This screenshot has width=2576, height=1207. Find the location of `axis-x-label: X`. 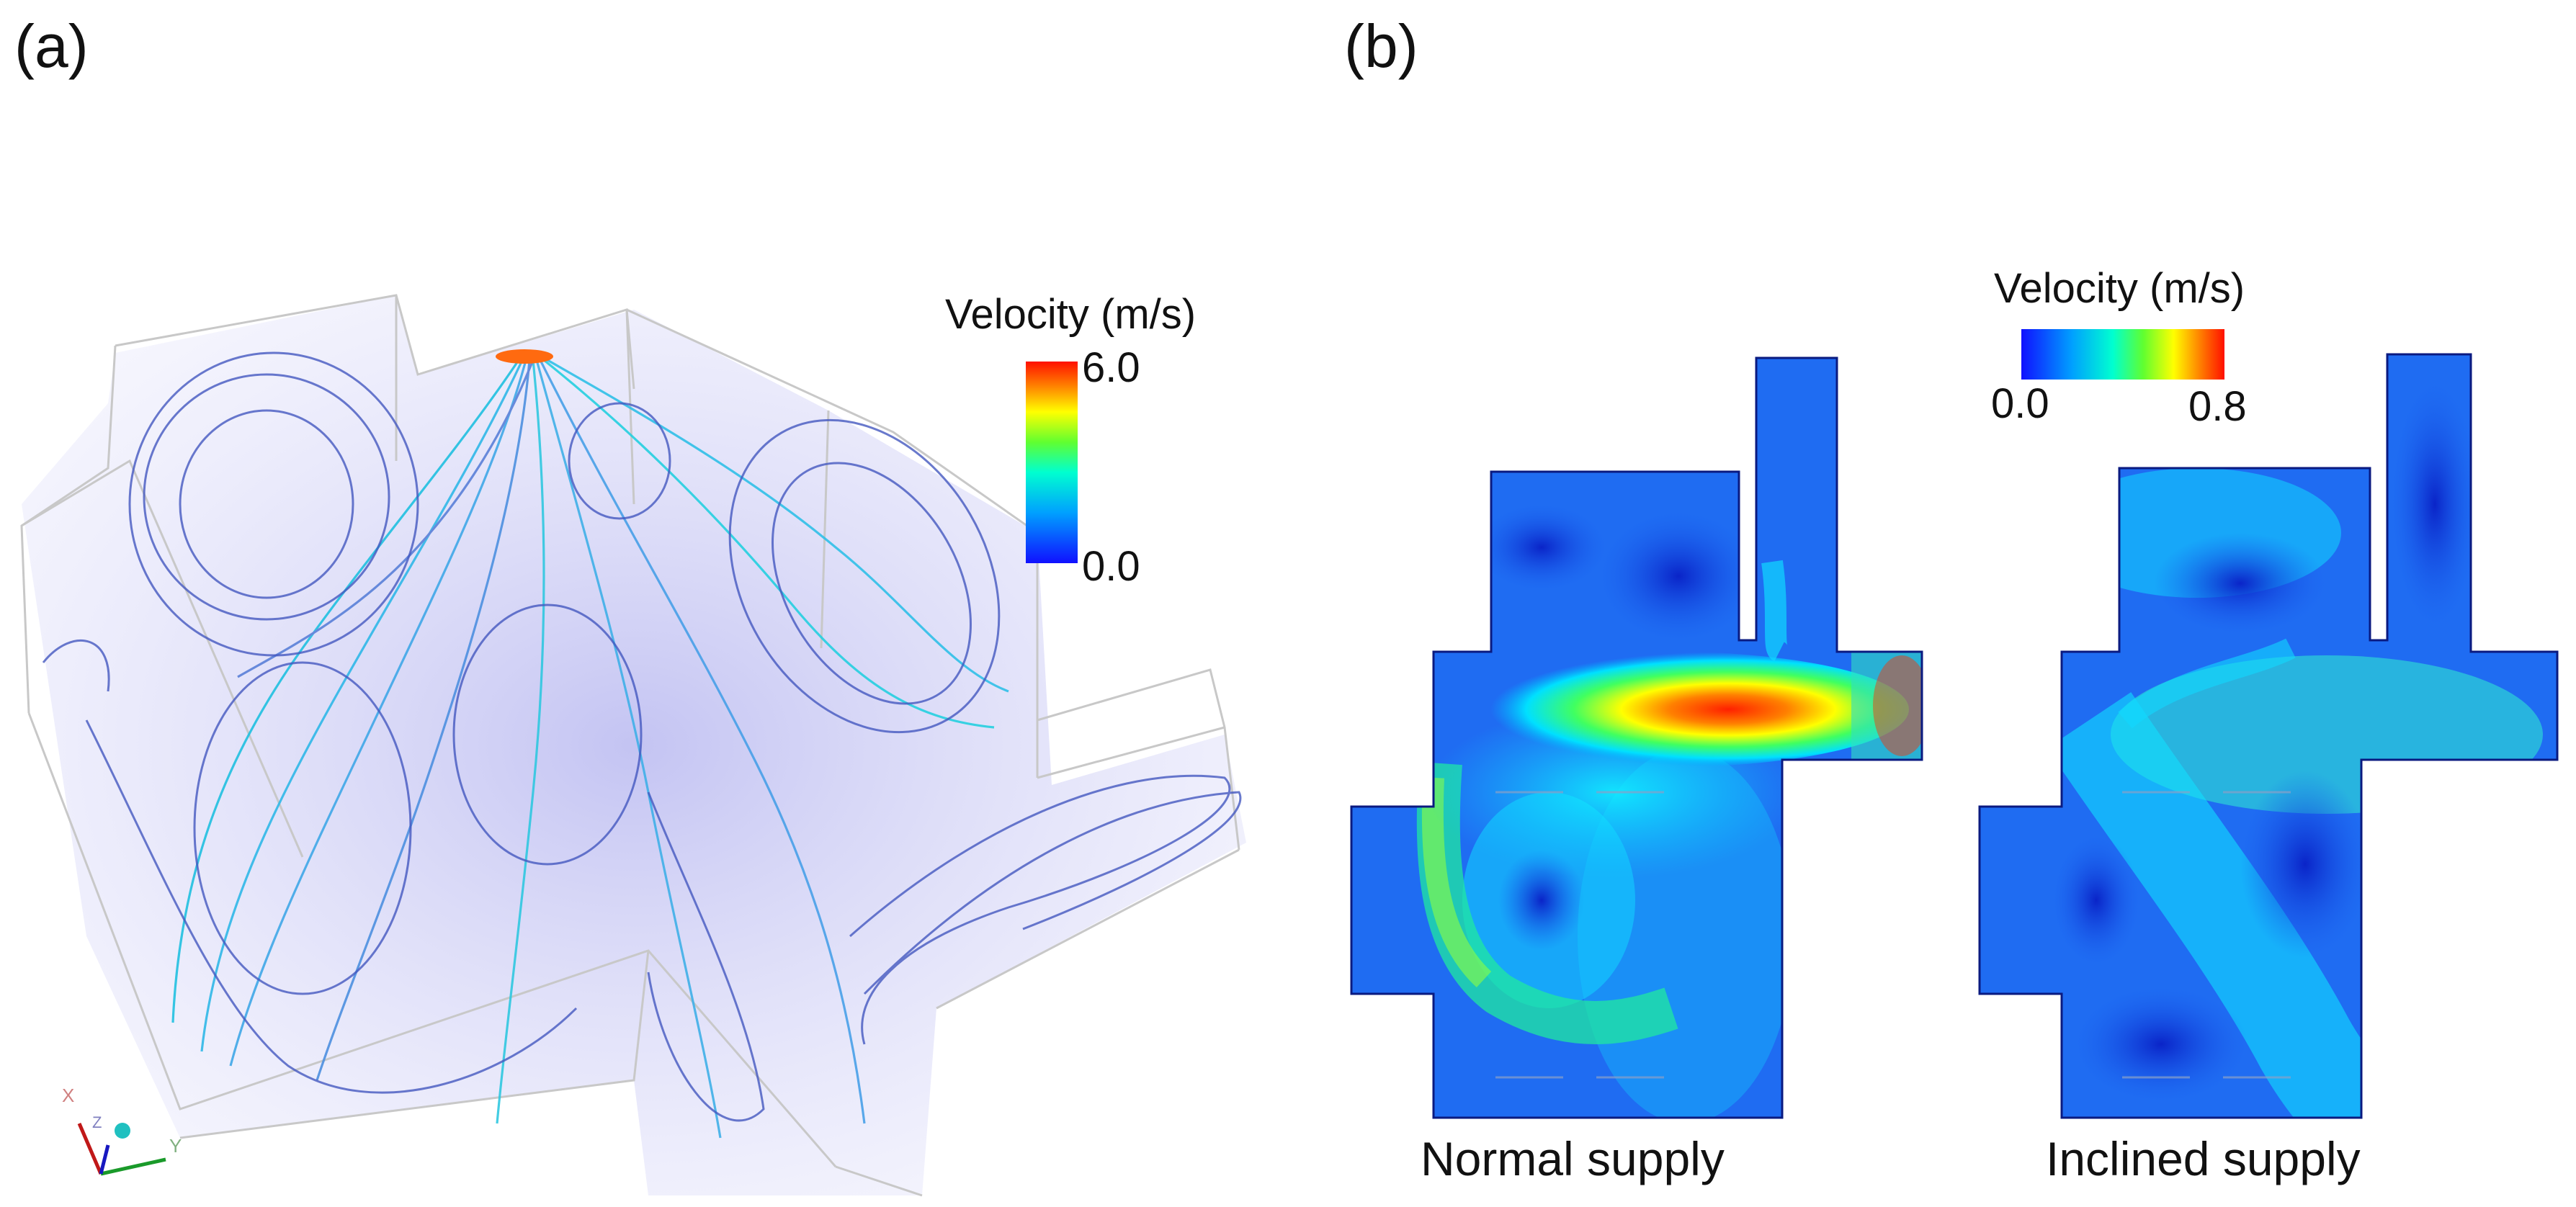

axis-x-label: X is located at coordinates (68, 1095).